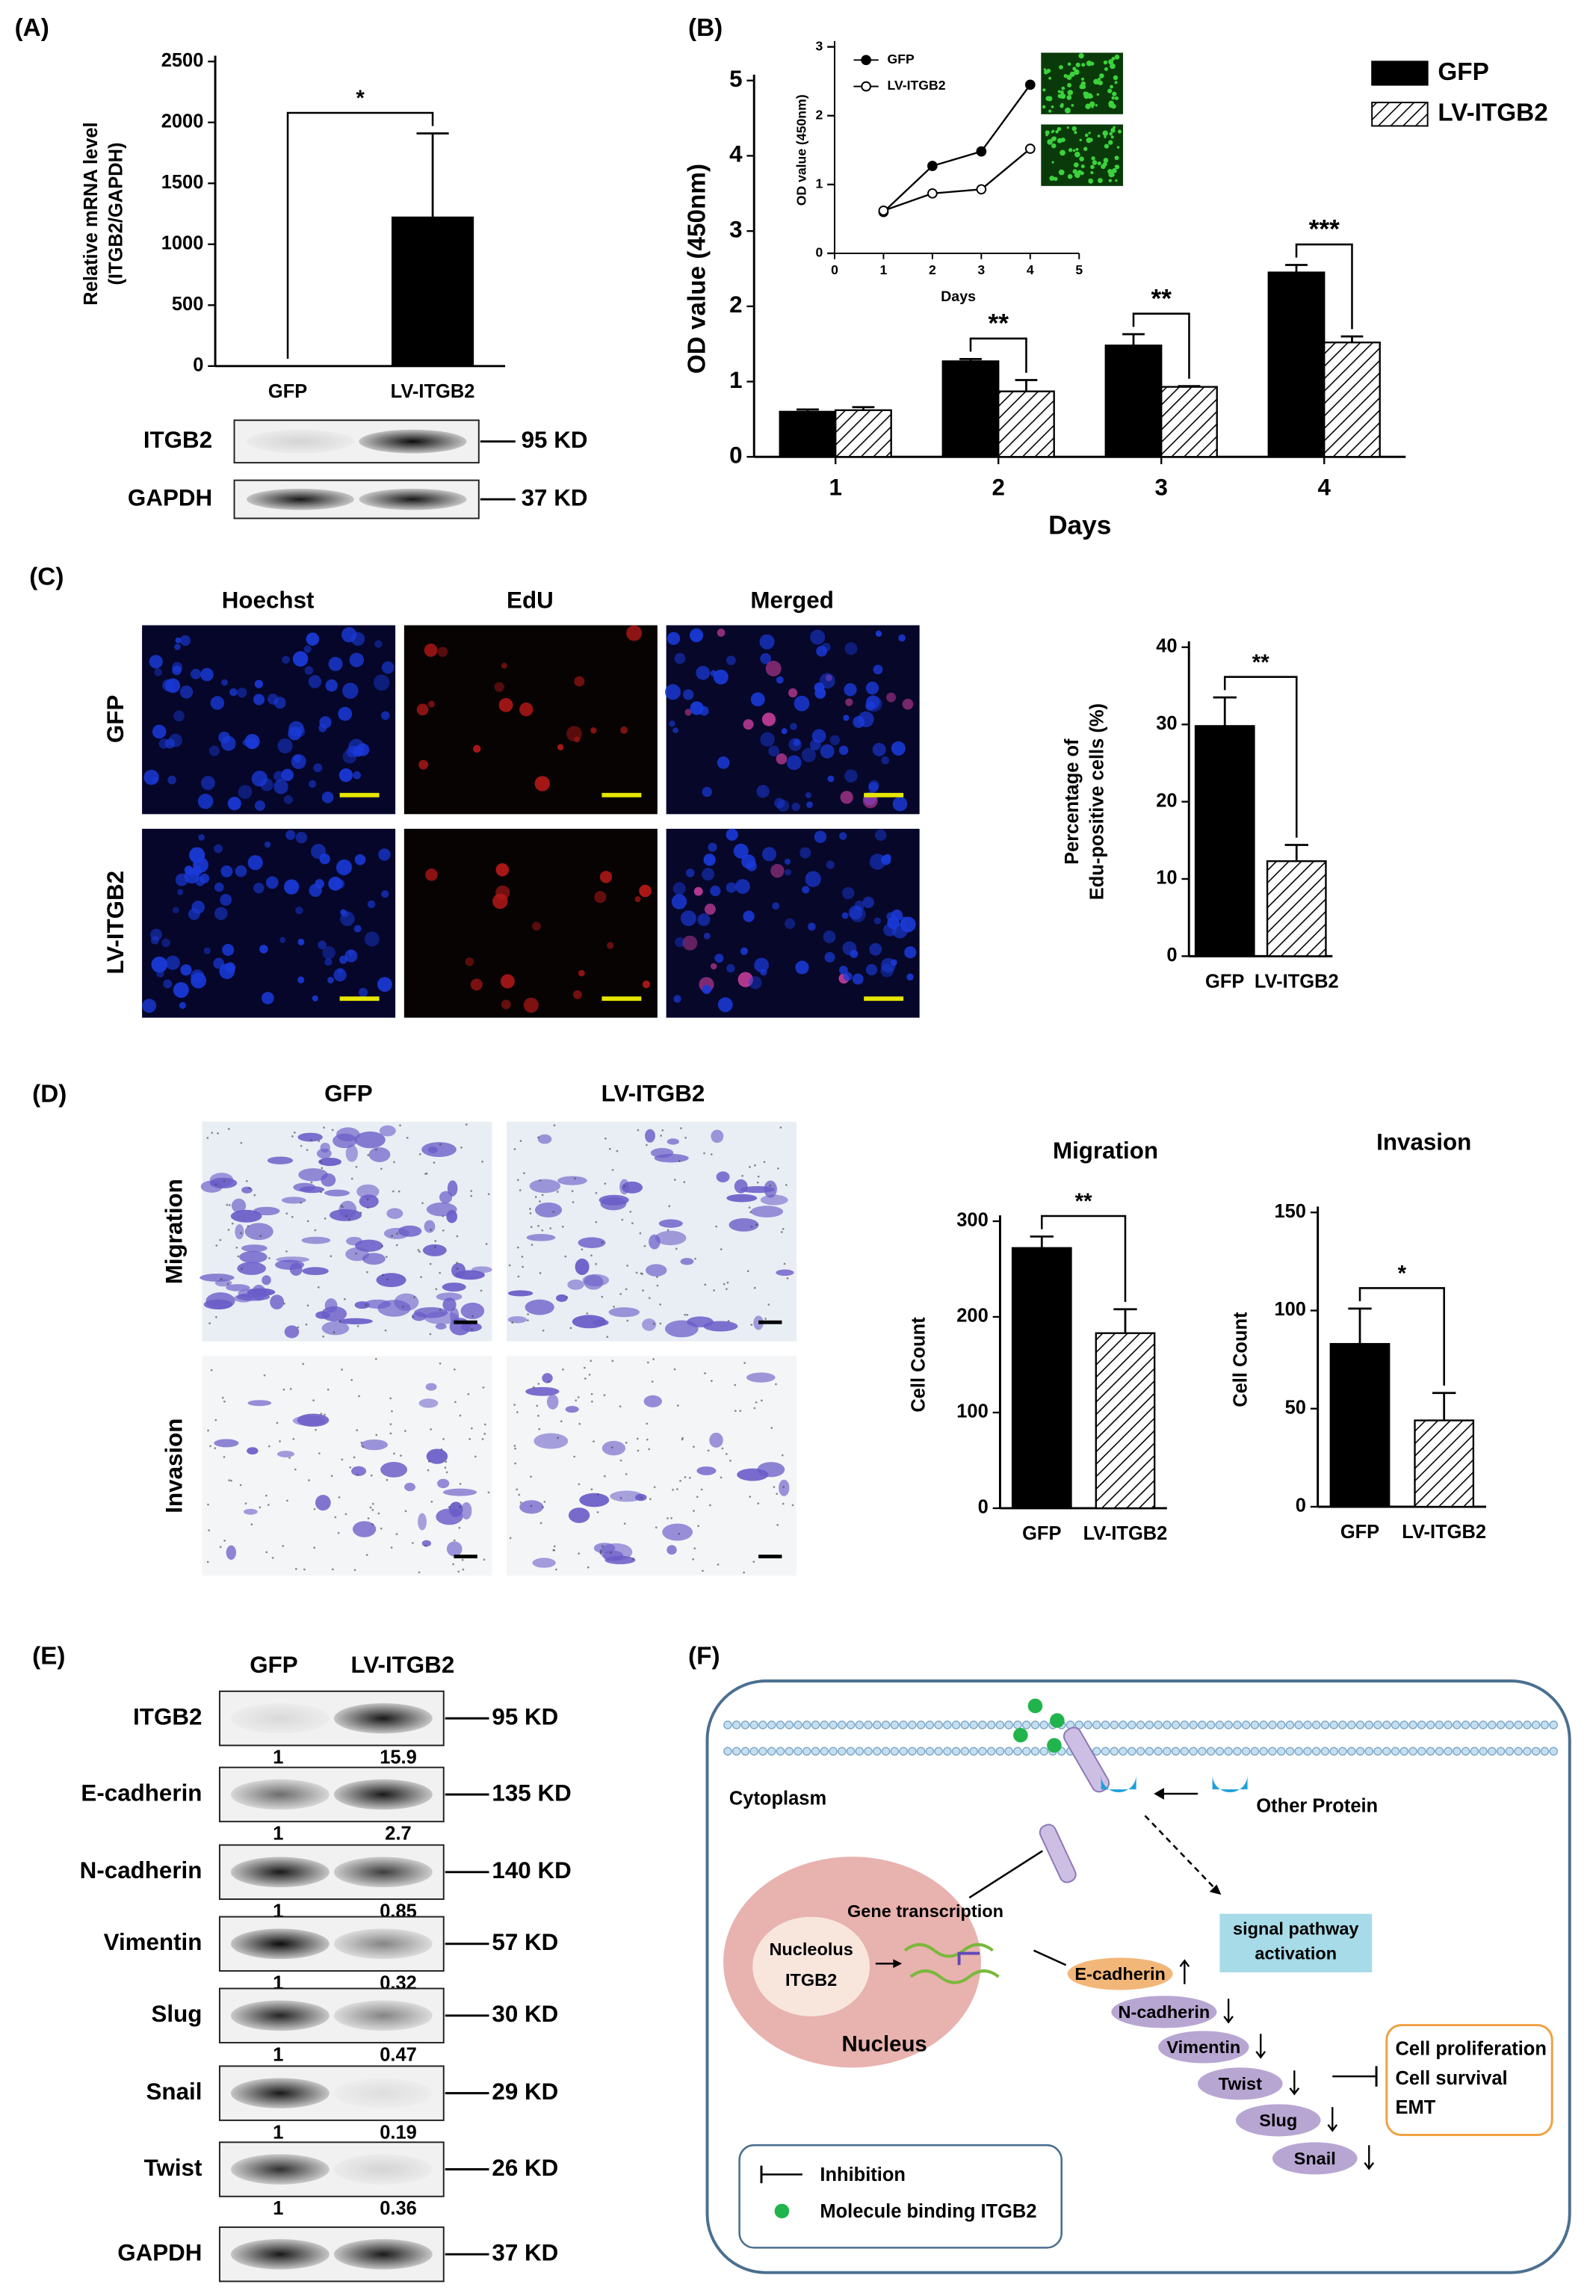  Describe the element at coordinates (287, 391) in the screenshot. I see `x-tick-label: GFP` at that location.